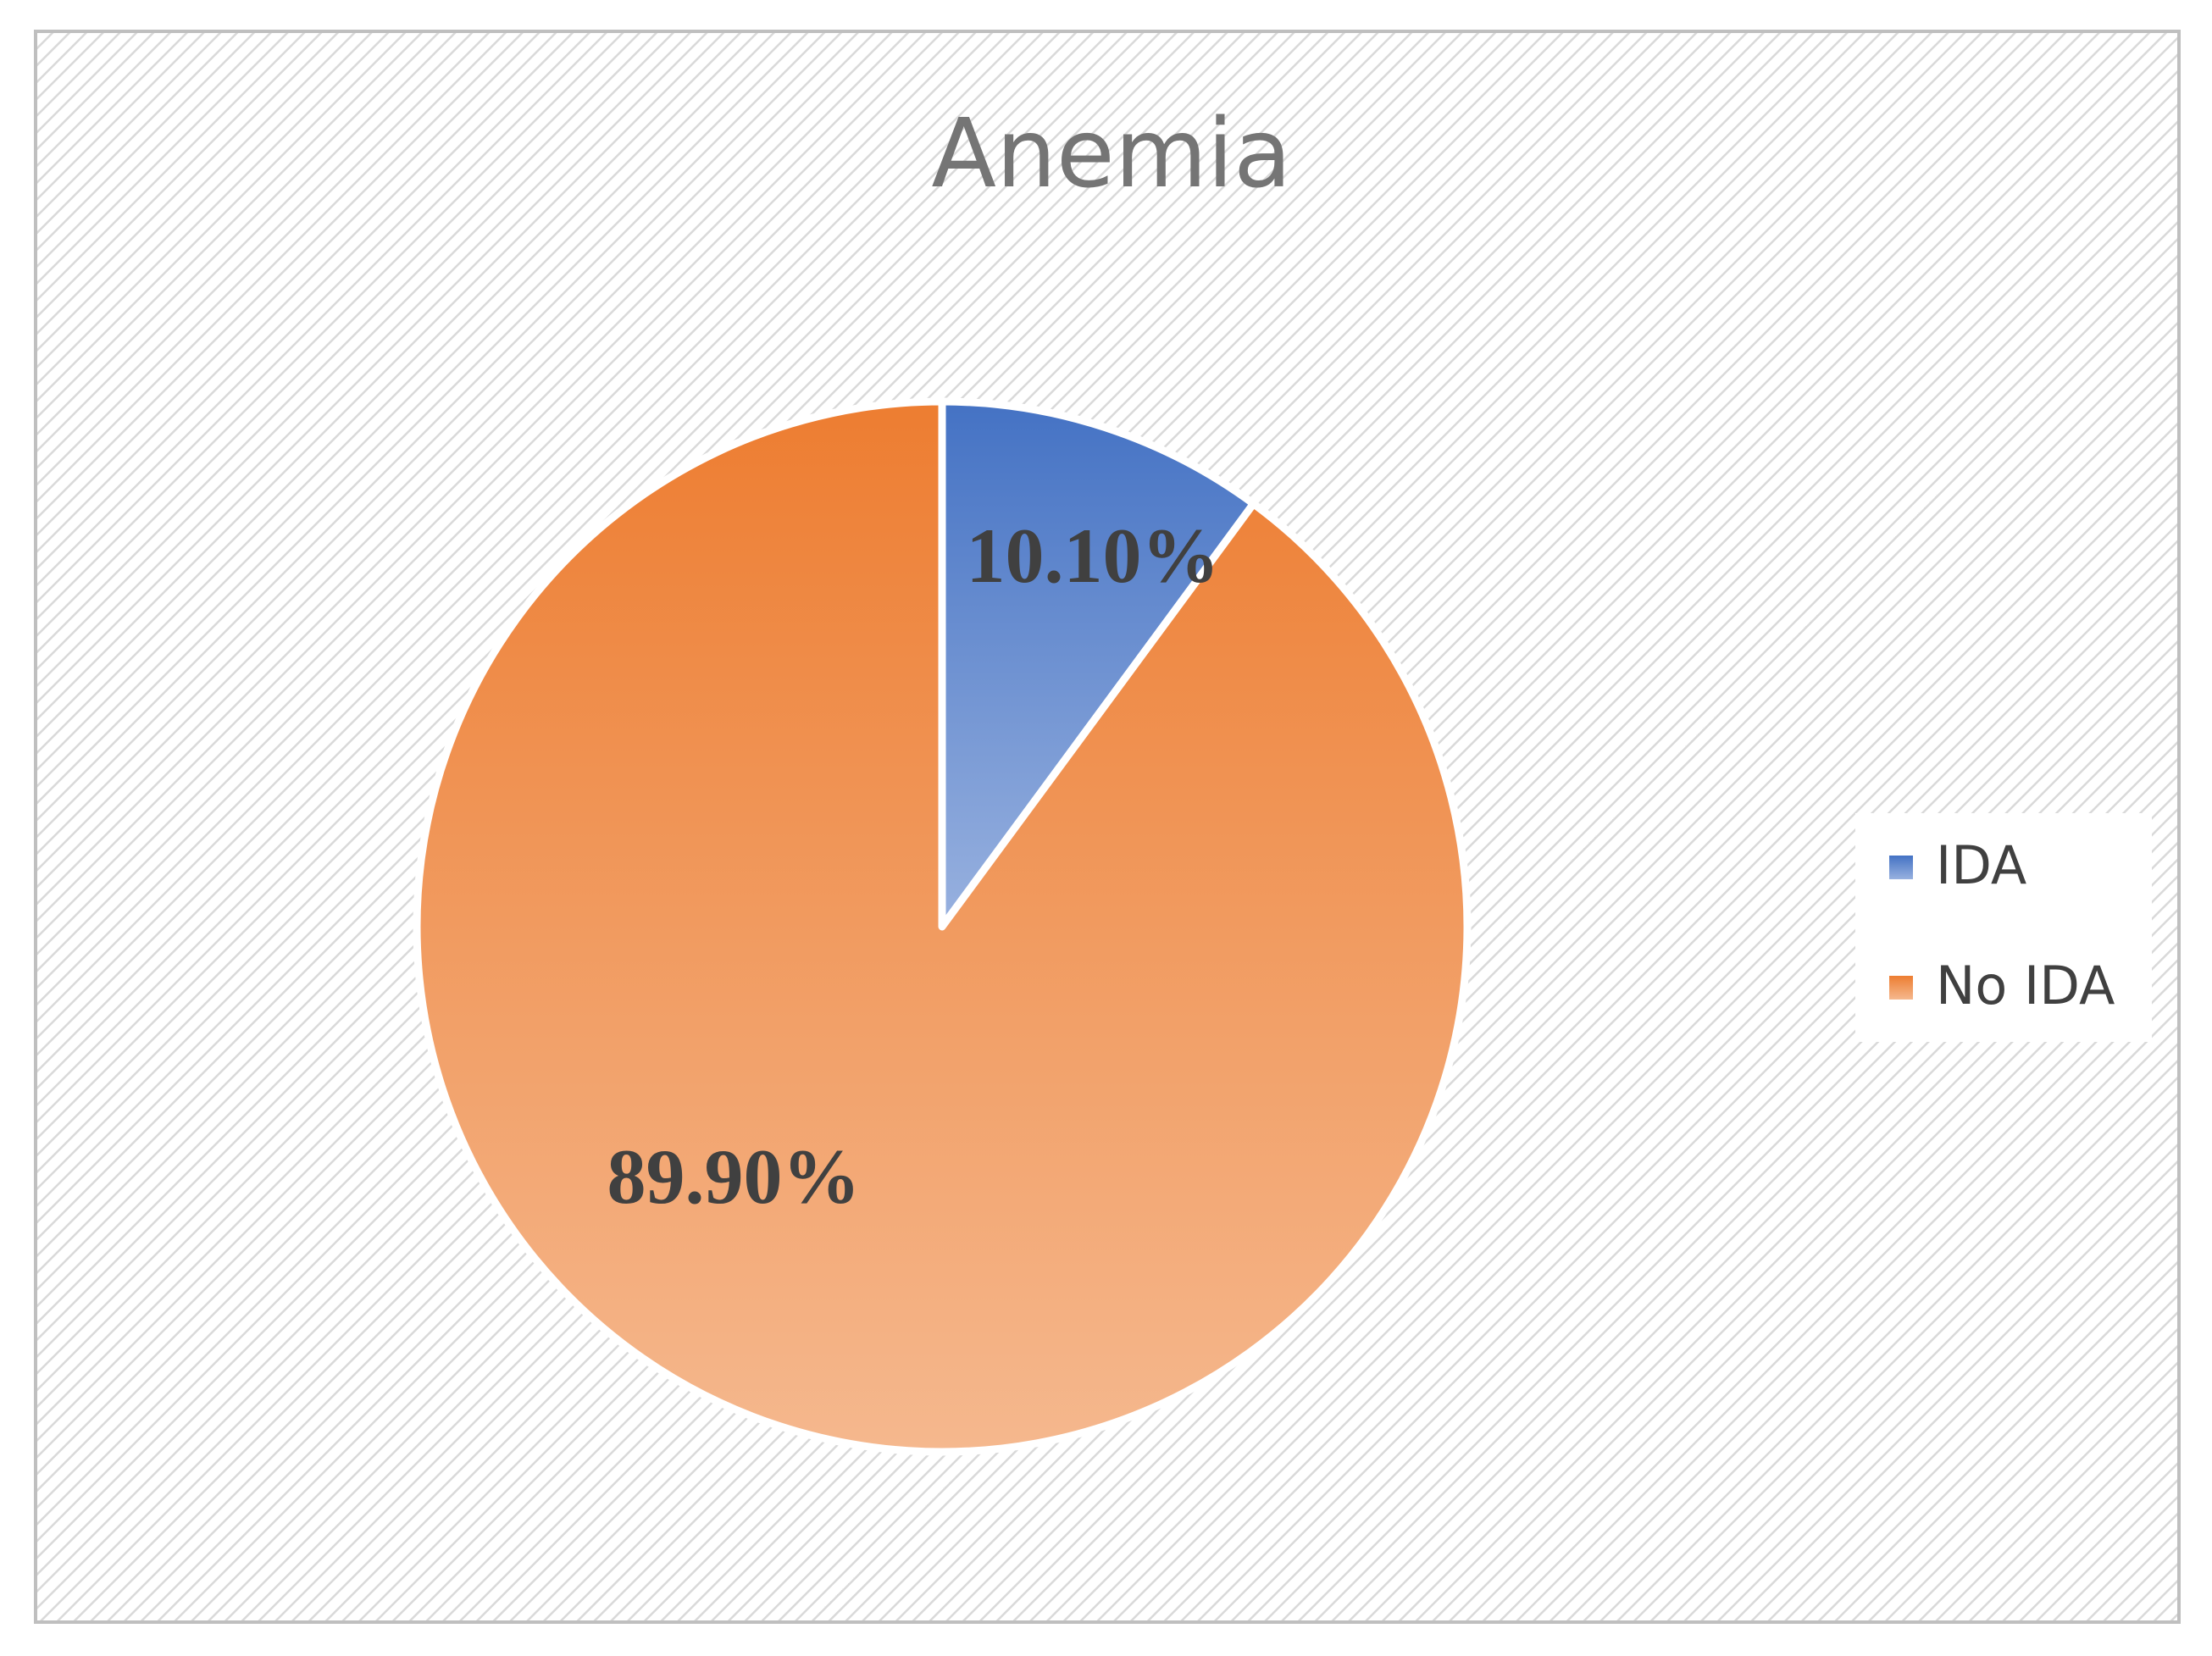 This screenshot has height=1656, width=2212. What do you see at coordinates (1093, 555) in the screenshot?
I see `data-label: 10.10%` at bounding box center [1093, 555].